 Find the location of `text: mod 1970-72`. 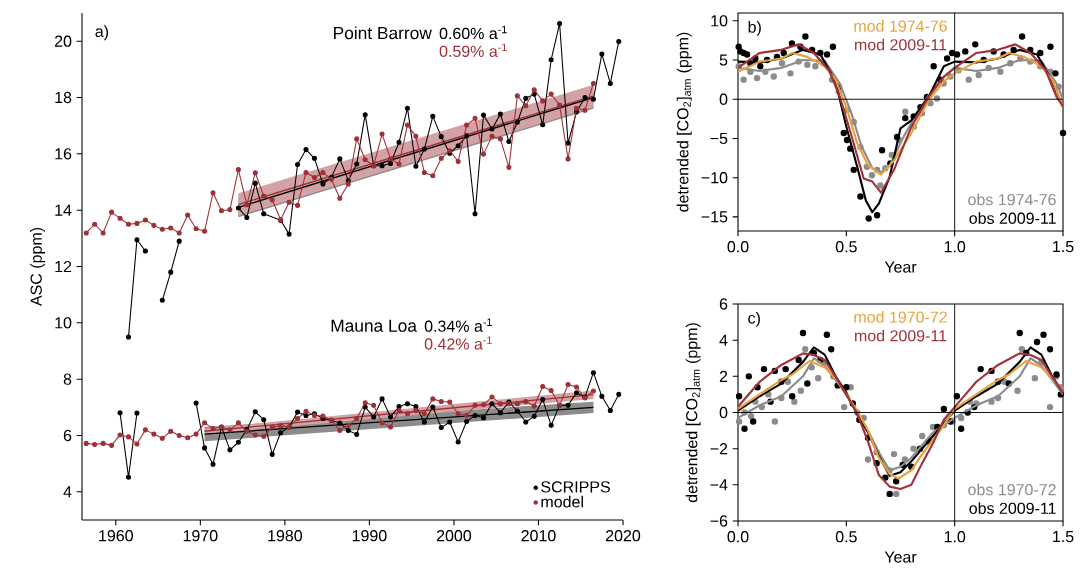

text: mod 1970-72 is located at coordinates (900, 317).